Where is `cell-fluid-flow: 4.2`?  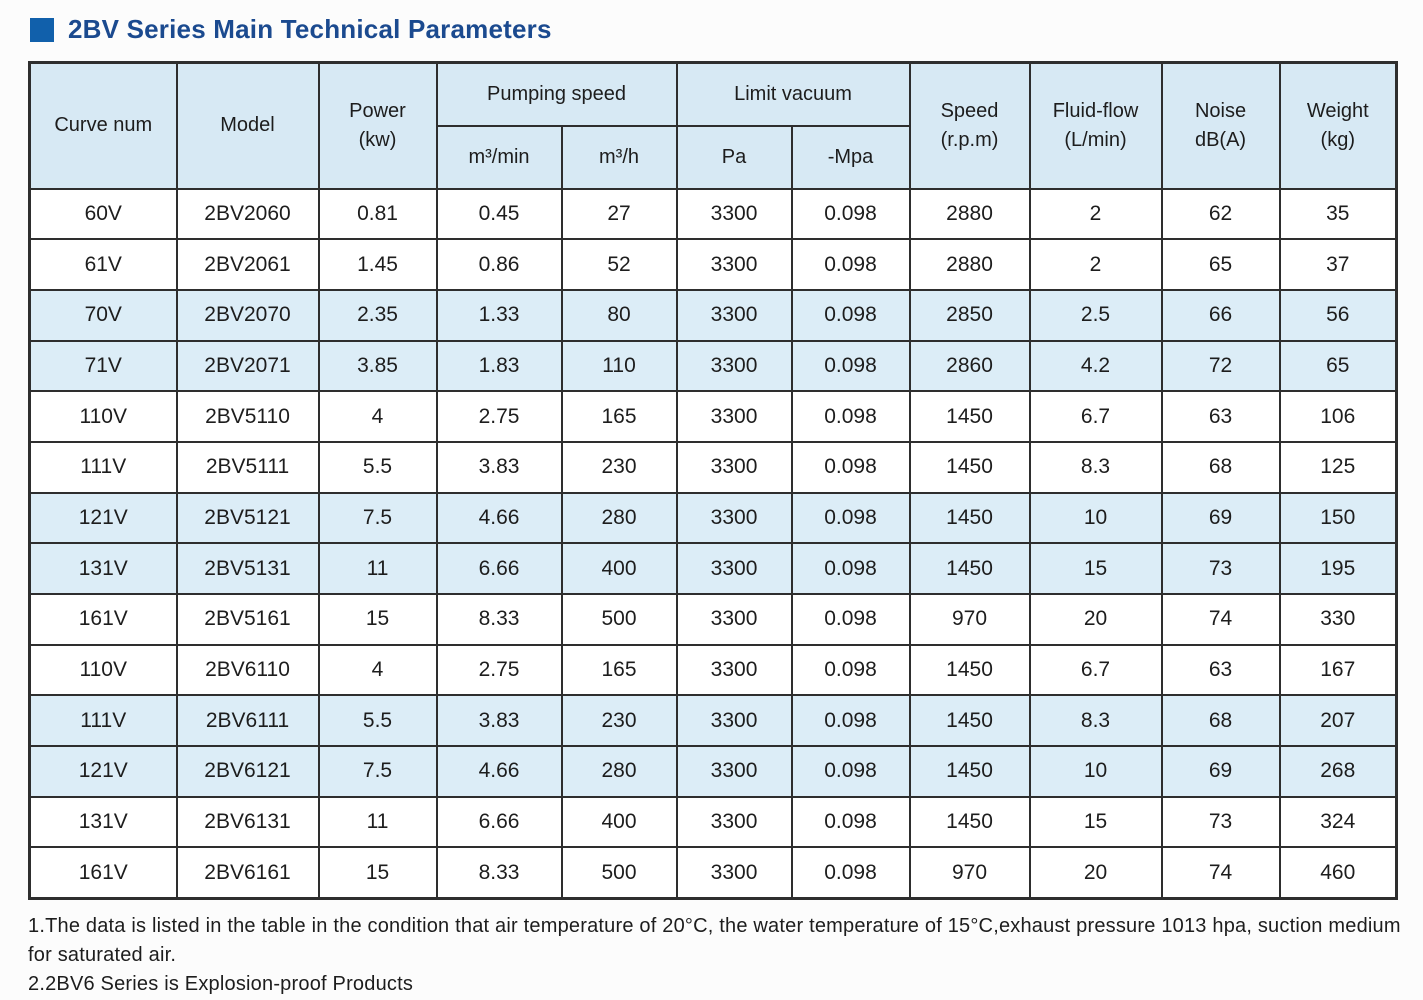 cell-fluid-flow: 4.2 is located at coordinates (1095, 366).